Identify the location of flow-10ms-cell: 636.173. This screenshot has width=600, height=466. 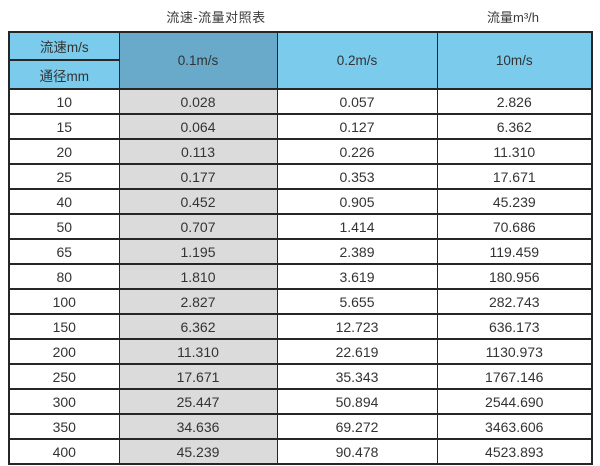
(514, 326).